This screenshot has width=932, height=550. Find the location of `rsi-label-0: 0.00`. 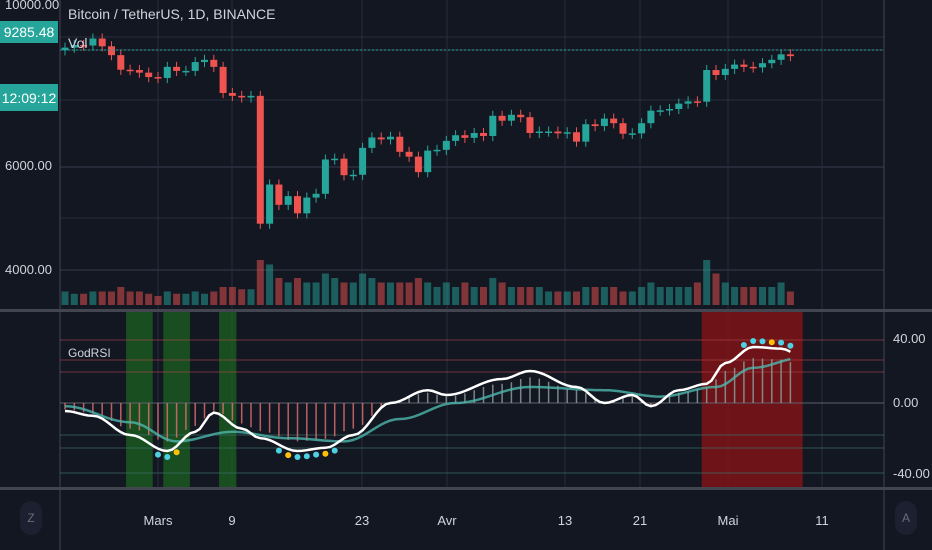

rsi-label-0: 0.00 is located at coordinates (906, 402).